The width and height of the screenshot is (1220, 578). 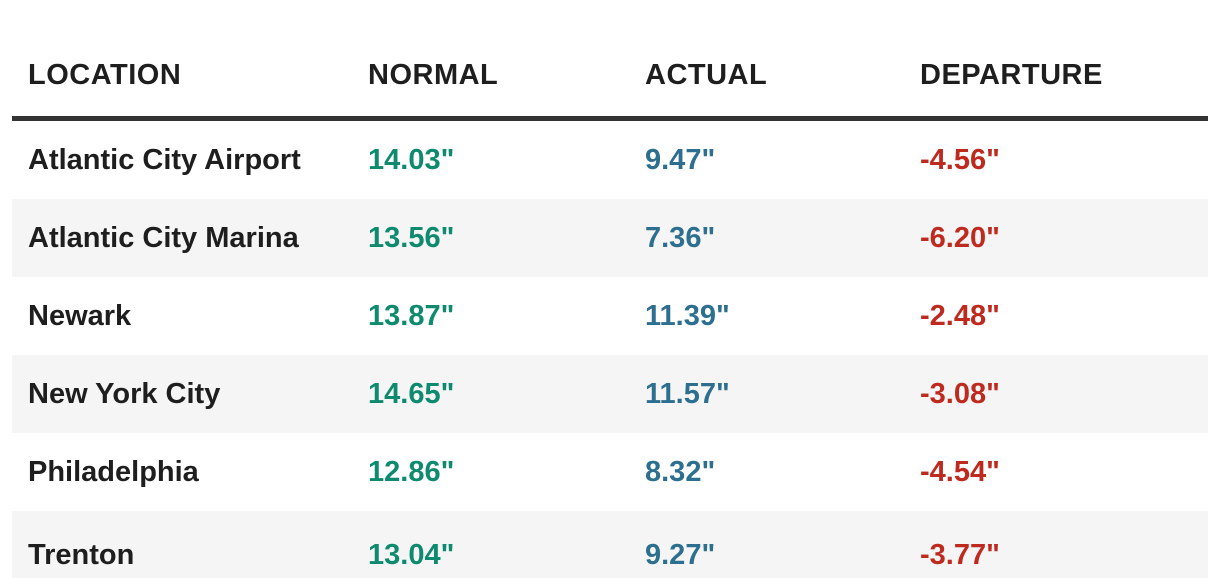 What do you see at coordinates (81, 554) in the screenshot?
I see `location-cell: Trenton` at bounding box center [81, 554].